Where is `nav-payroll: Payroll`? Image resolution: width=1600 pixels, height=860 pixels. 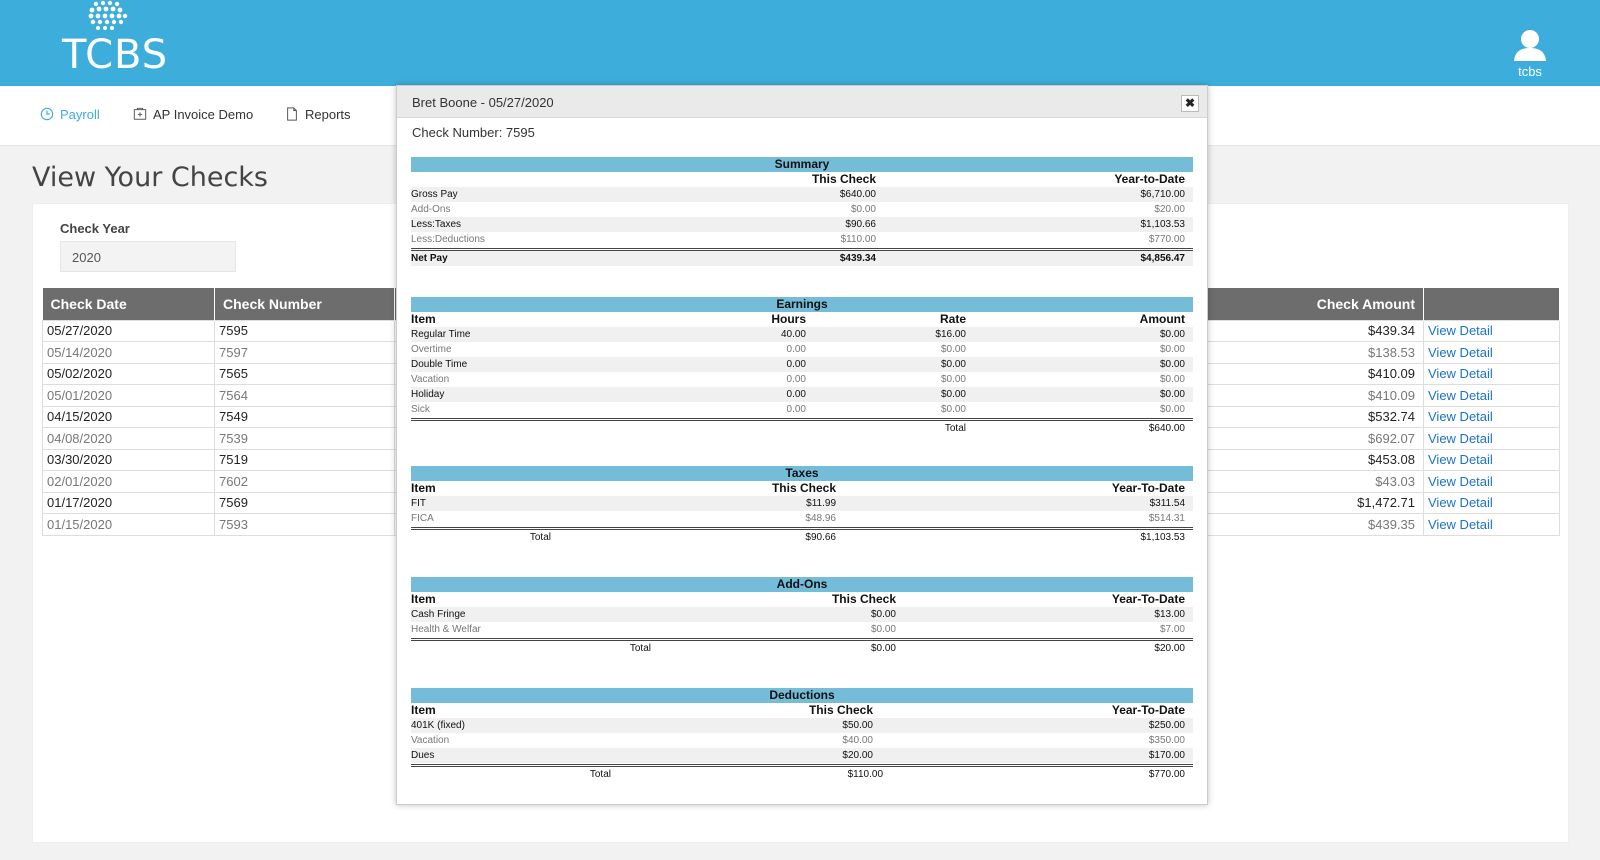
nav-payroll: Payroll is located at coordinates (70, 114).